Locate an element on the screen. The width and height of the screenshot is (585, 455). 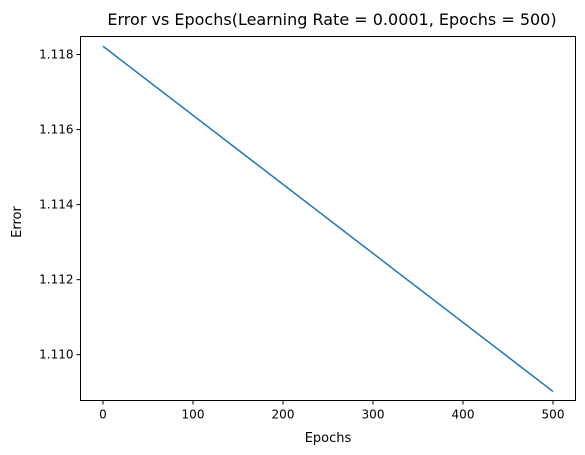
x-tick-label: 400 is located at coordinates (463, 415).